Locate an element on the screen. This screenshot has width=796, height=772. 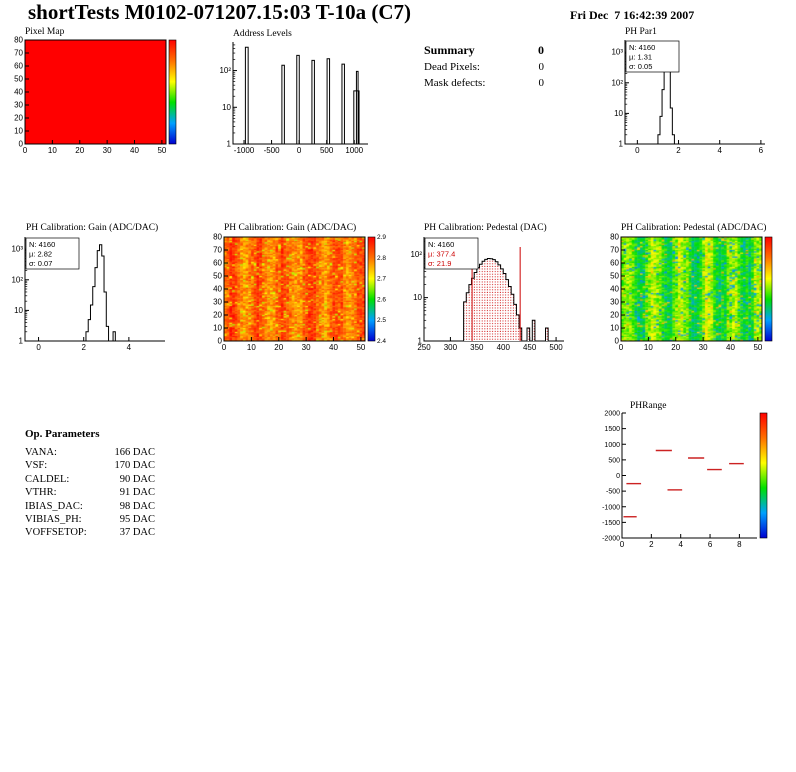
pedestal-map-colorbar is located at coordinates (768, 289).